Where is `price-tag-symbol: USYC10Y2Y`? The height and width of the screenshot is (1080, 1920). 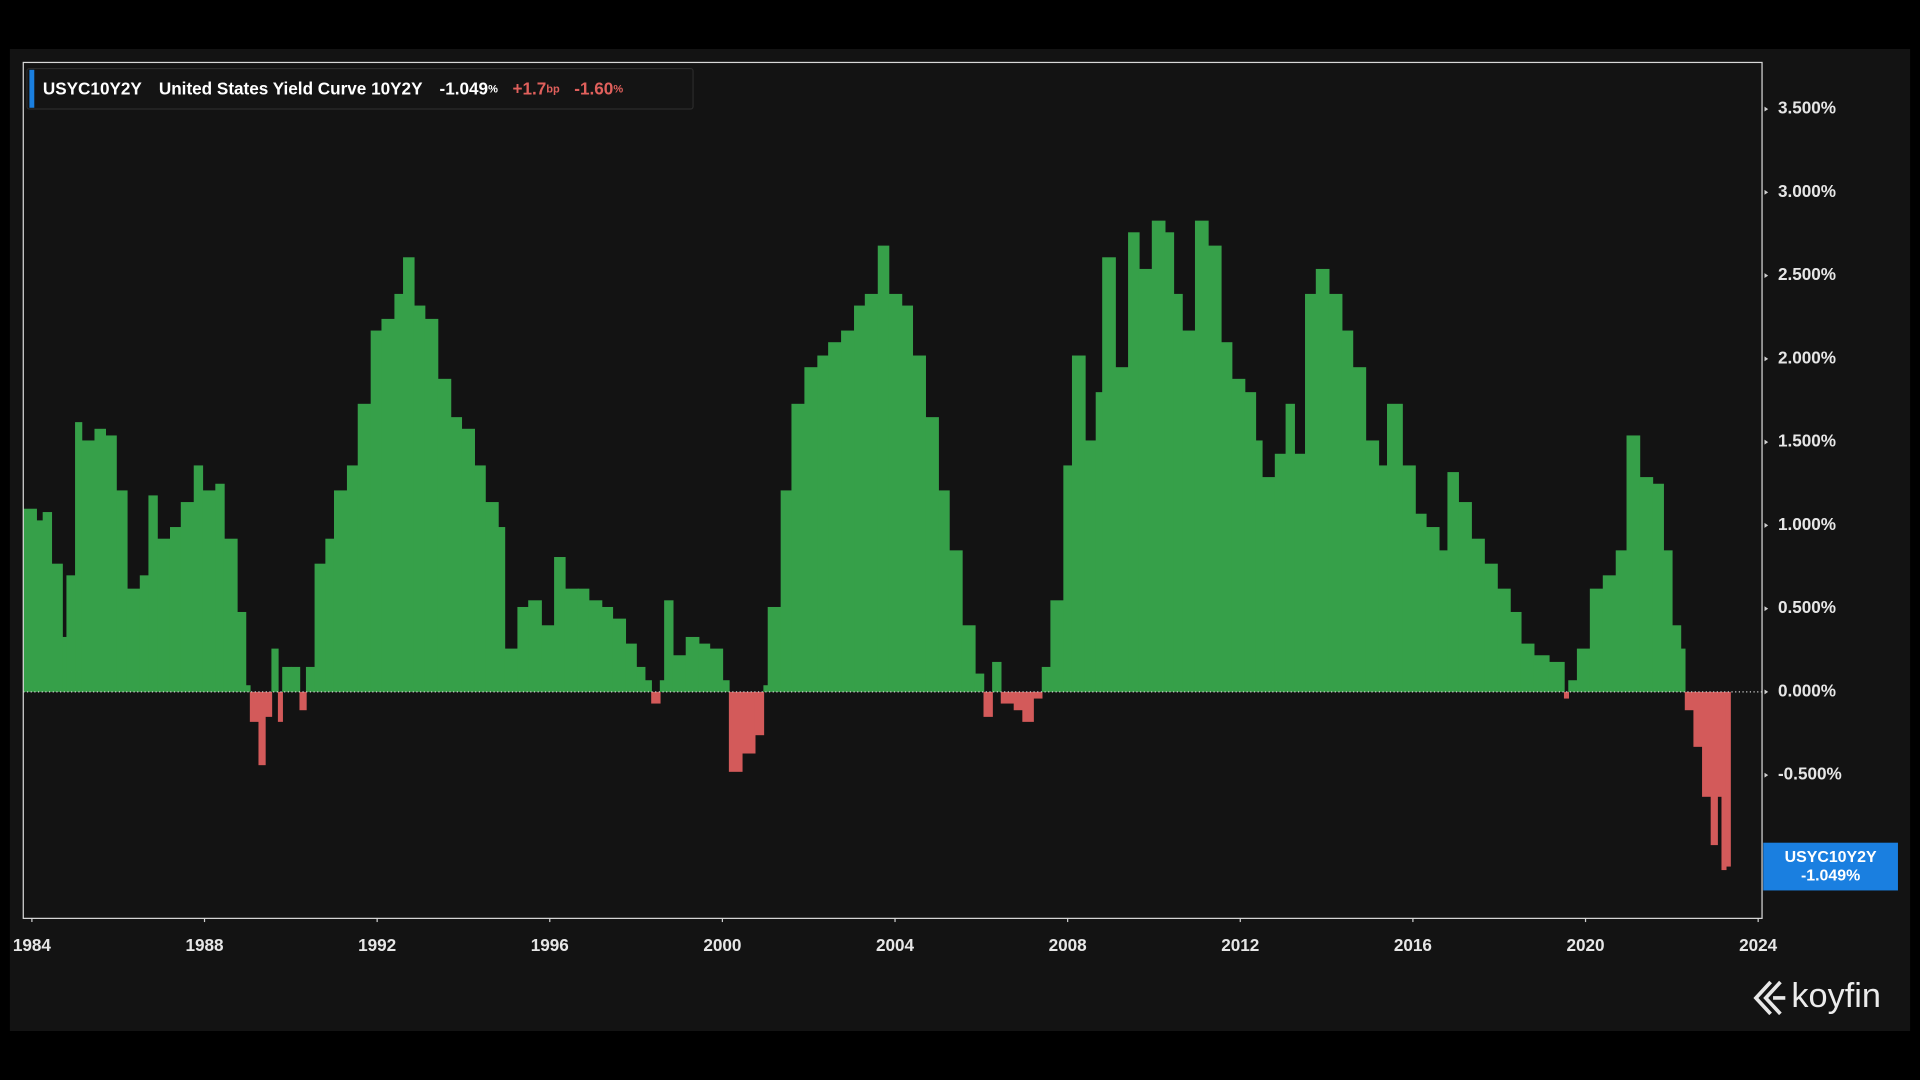 price-tag-symbol: USYC10Y2Y is located at coordinates (1831, 857).